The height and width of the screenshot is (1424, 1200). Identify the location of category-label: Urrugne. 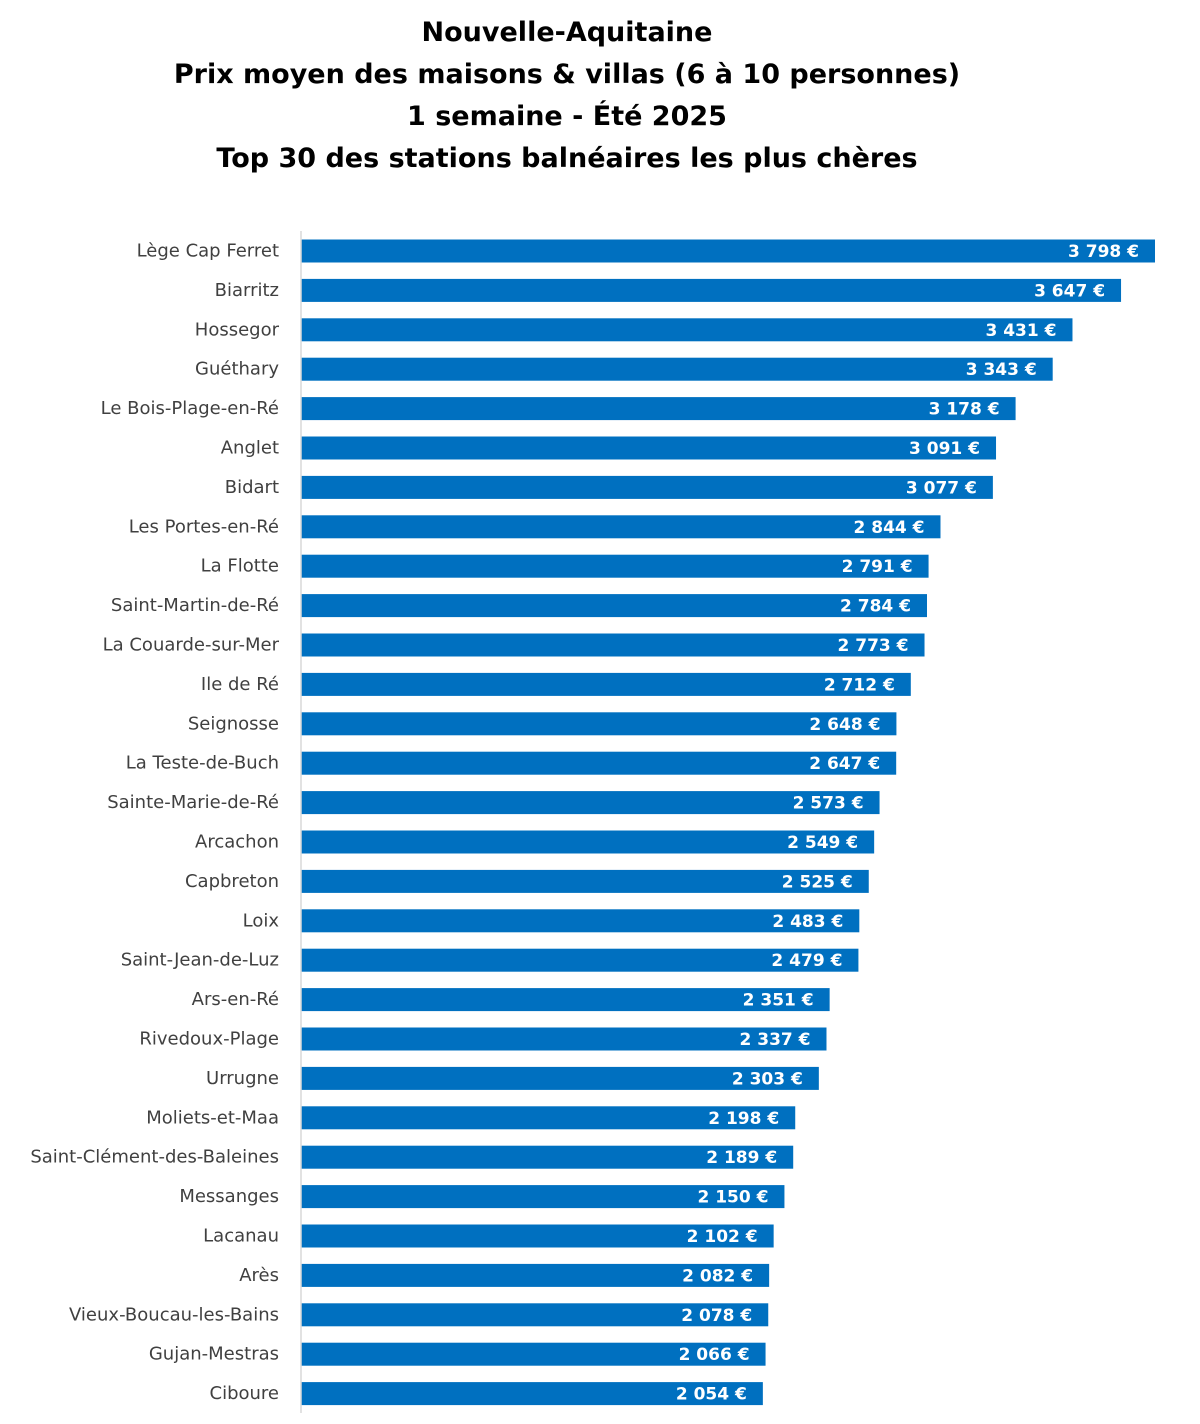
(242, 1078).